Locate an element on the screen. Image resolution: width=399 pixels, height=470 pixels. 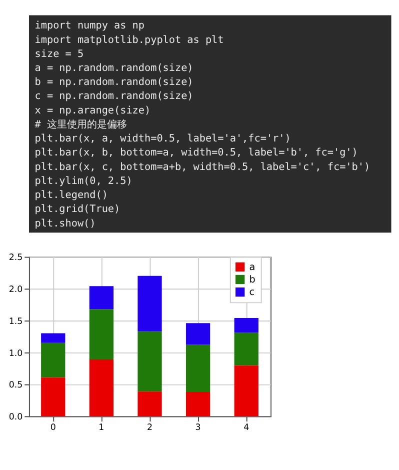
y-tick-label: 2.0 is located at coordinates (15, 290).